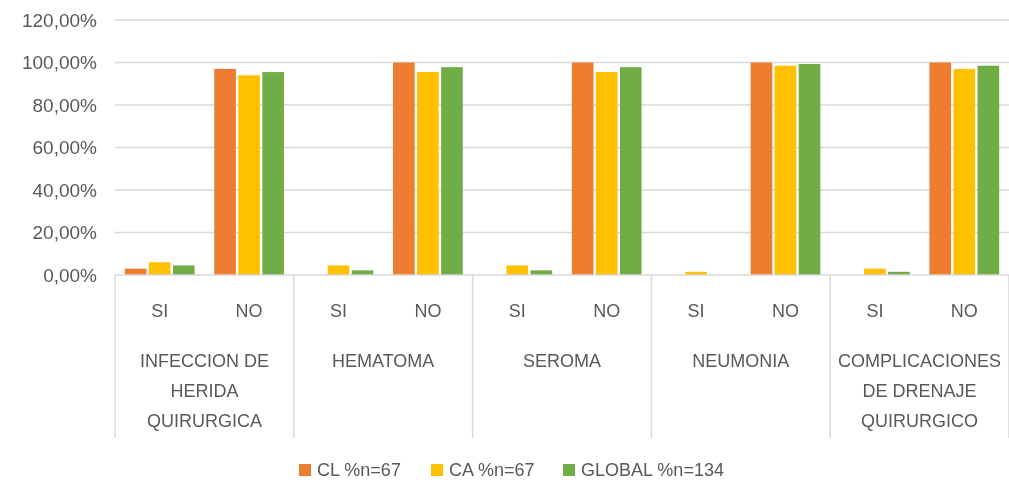 The height and width of the screenshot is (488, 1009). I want to click on text: NEUMONIA, so click(741, 361).